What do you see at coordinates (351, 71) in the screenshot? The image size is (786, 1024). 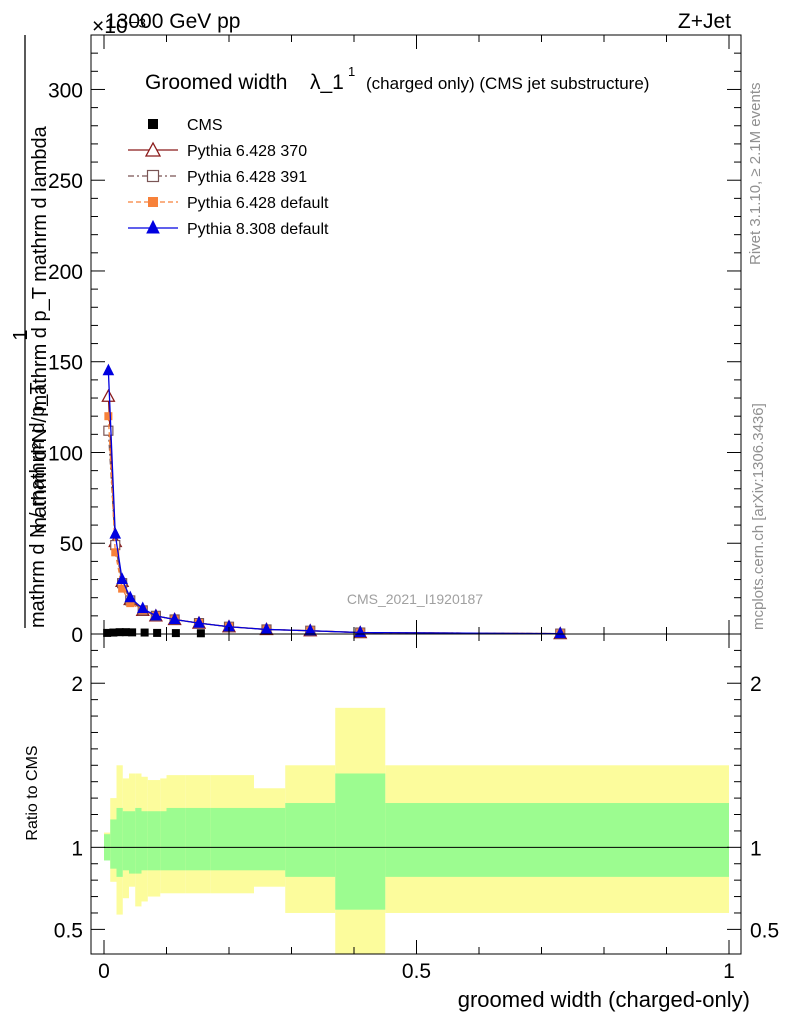 I see `plot-title-superscript: 1` at bounding box center [351, 71].